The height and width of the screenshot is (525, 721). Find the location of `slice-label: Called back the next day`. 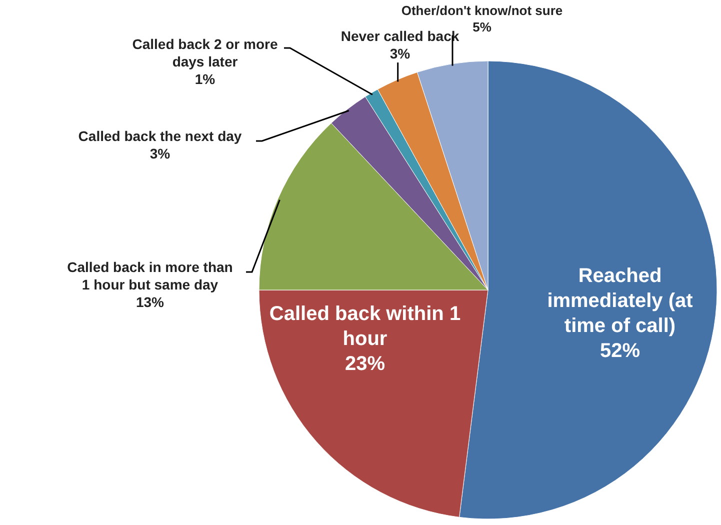

slice-label: Called back the next day is located at coordinates (160, 136).